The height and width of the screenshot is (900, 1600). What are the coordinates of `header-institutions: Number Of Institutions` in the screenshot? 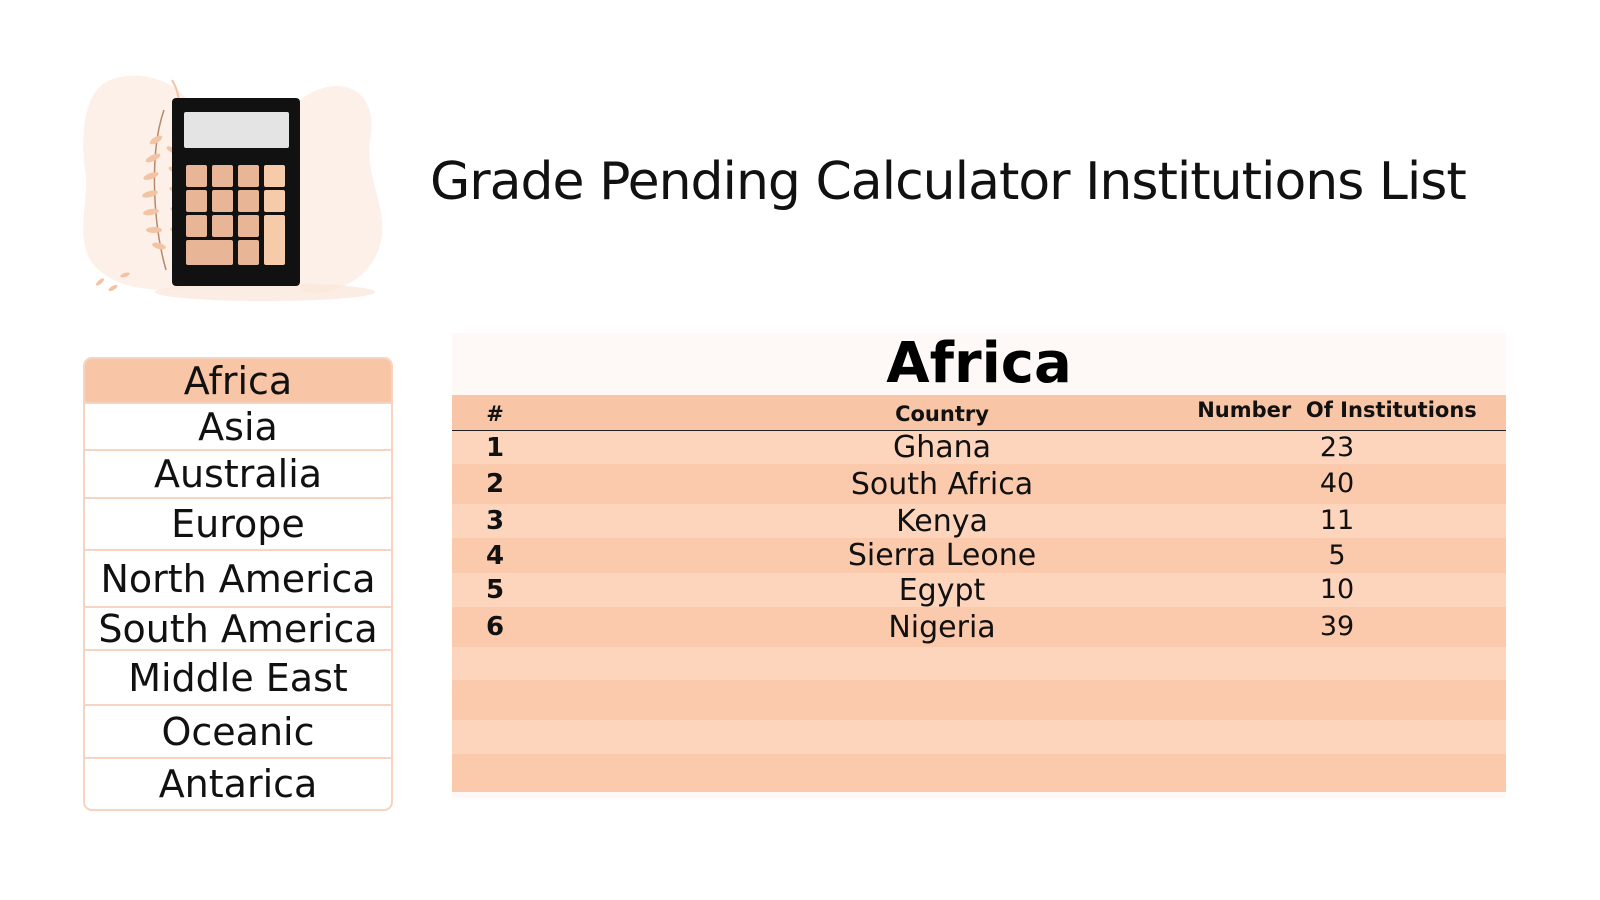 It's located at (1337, 410).